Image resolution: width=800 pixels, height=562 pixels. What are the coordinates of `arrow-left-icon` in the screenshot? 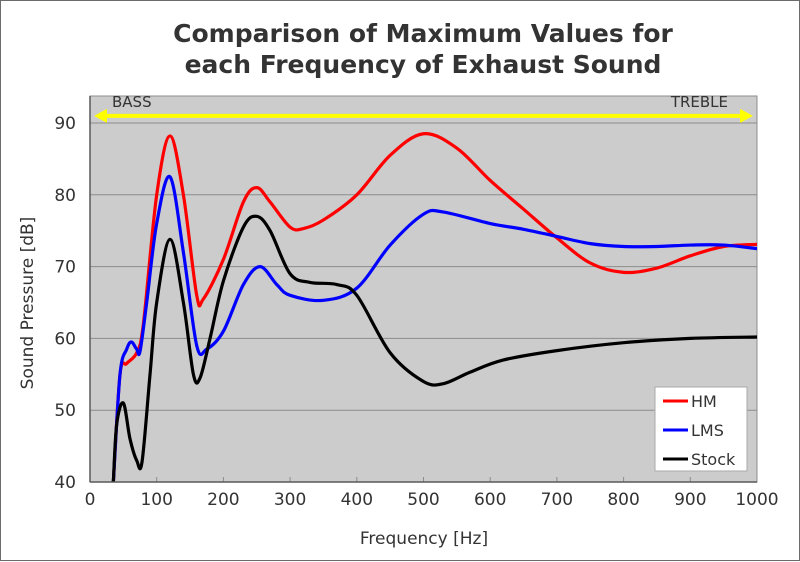 It's located at (100, 115).